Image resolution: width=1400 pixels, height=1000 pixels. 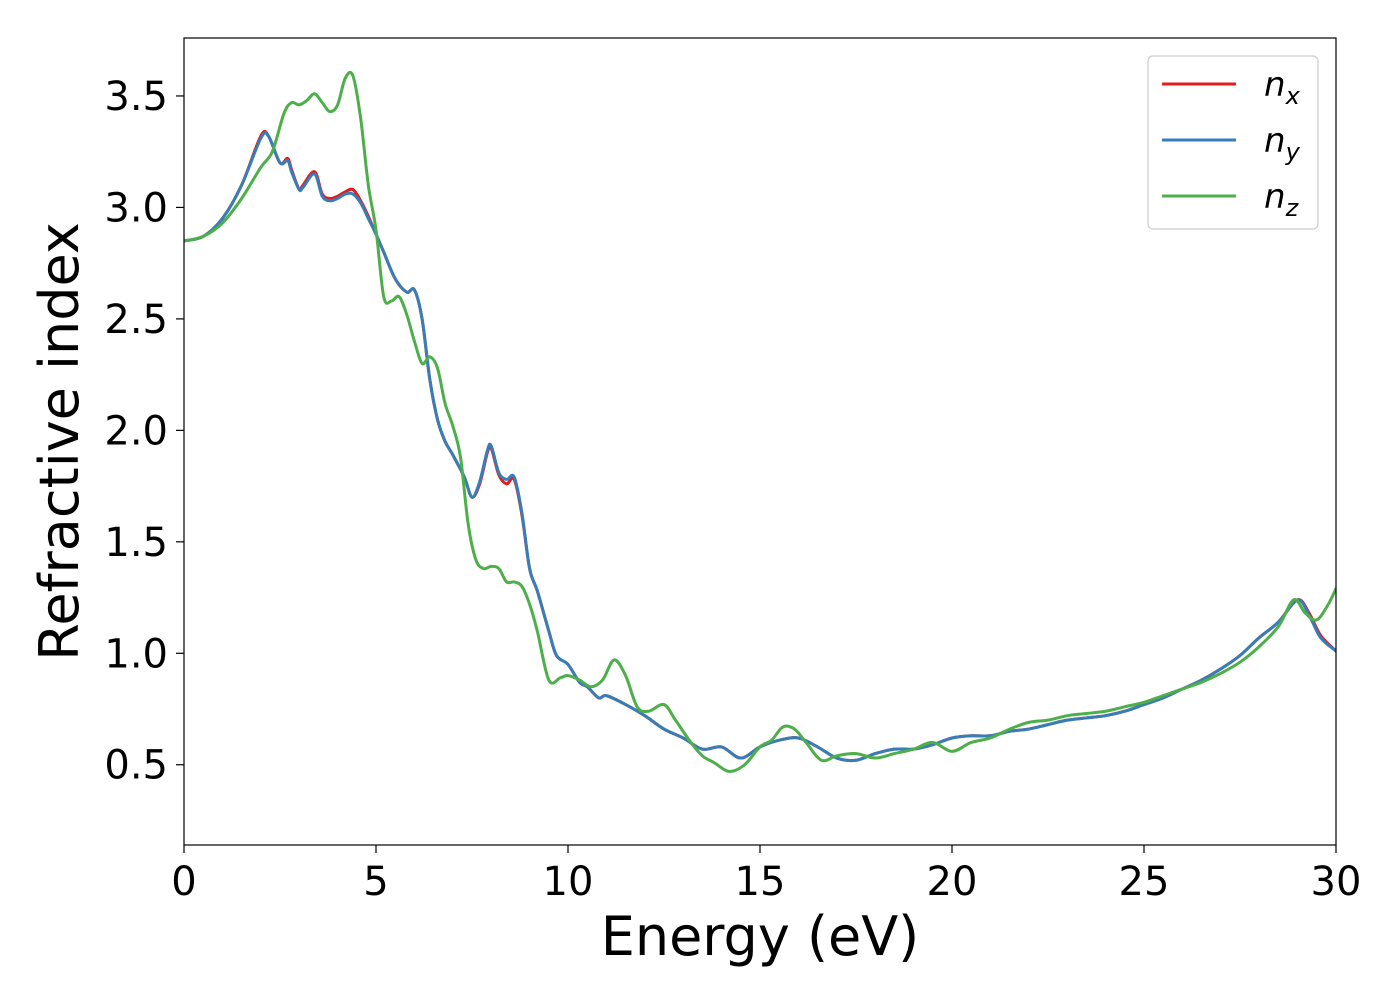 I want to click on y-tick-label: 2.5, so click(x=136, y=320).